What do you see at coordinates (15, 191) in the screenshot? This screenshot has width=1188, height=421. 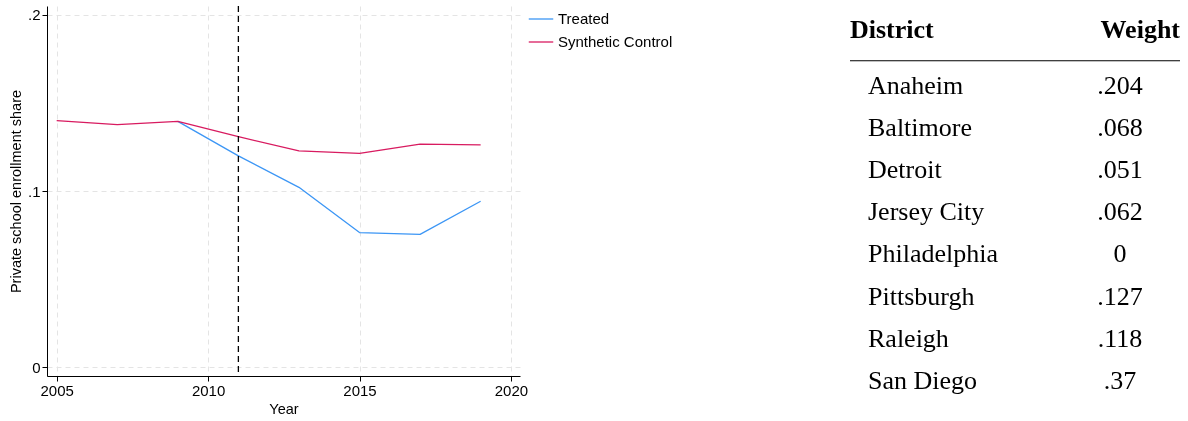 I see `y-axis-title: Private school enrollment share` at bounding box center [15, 191].